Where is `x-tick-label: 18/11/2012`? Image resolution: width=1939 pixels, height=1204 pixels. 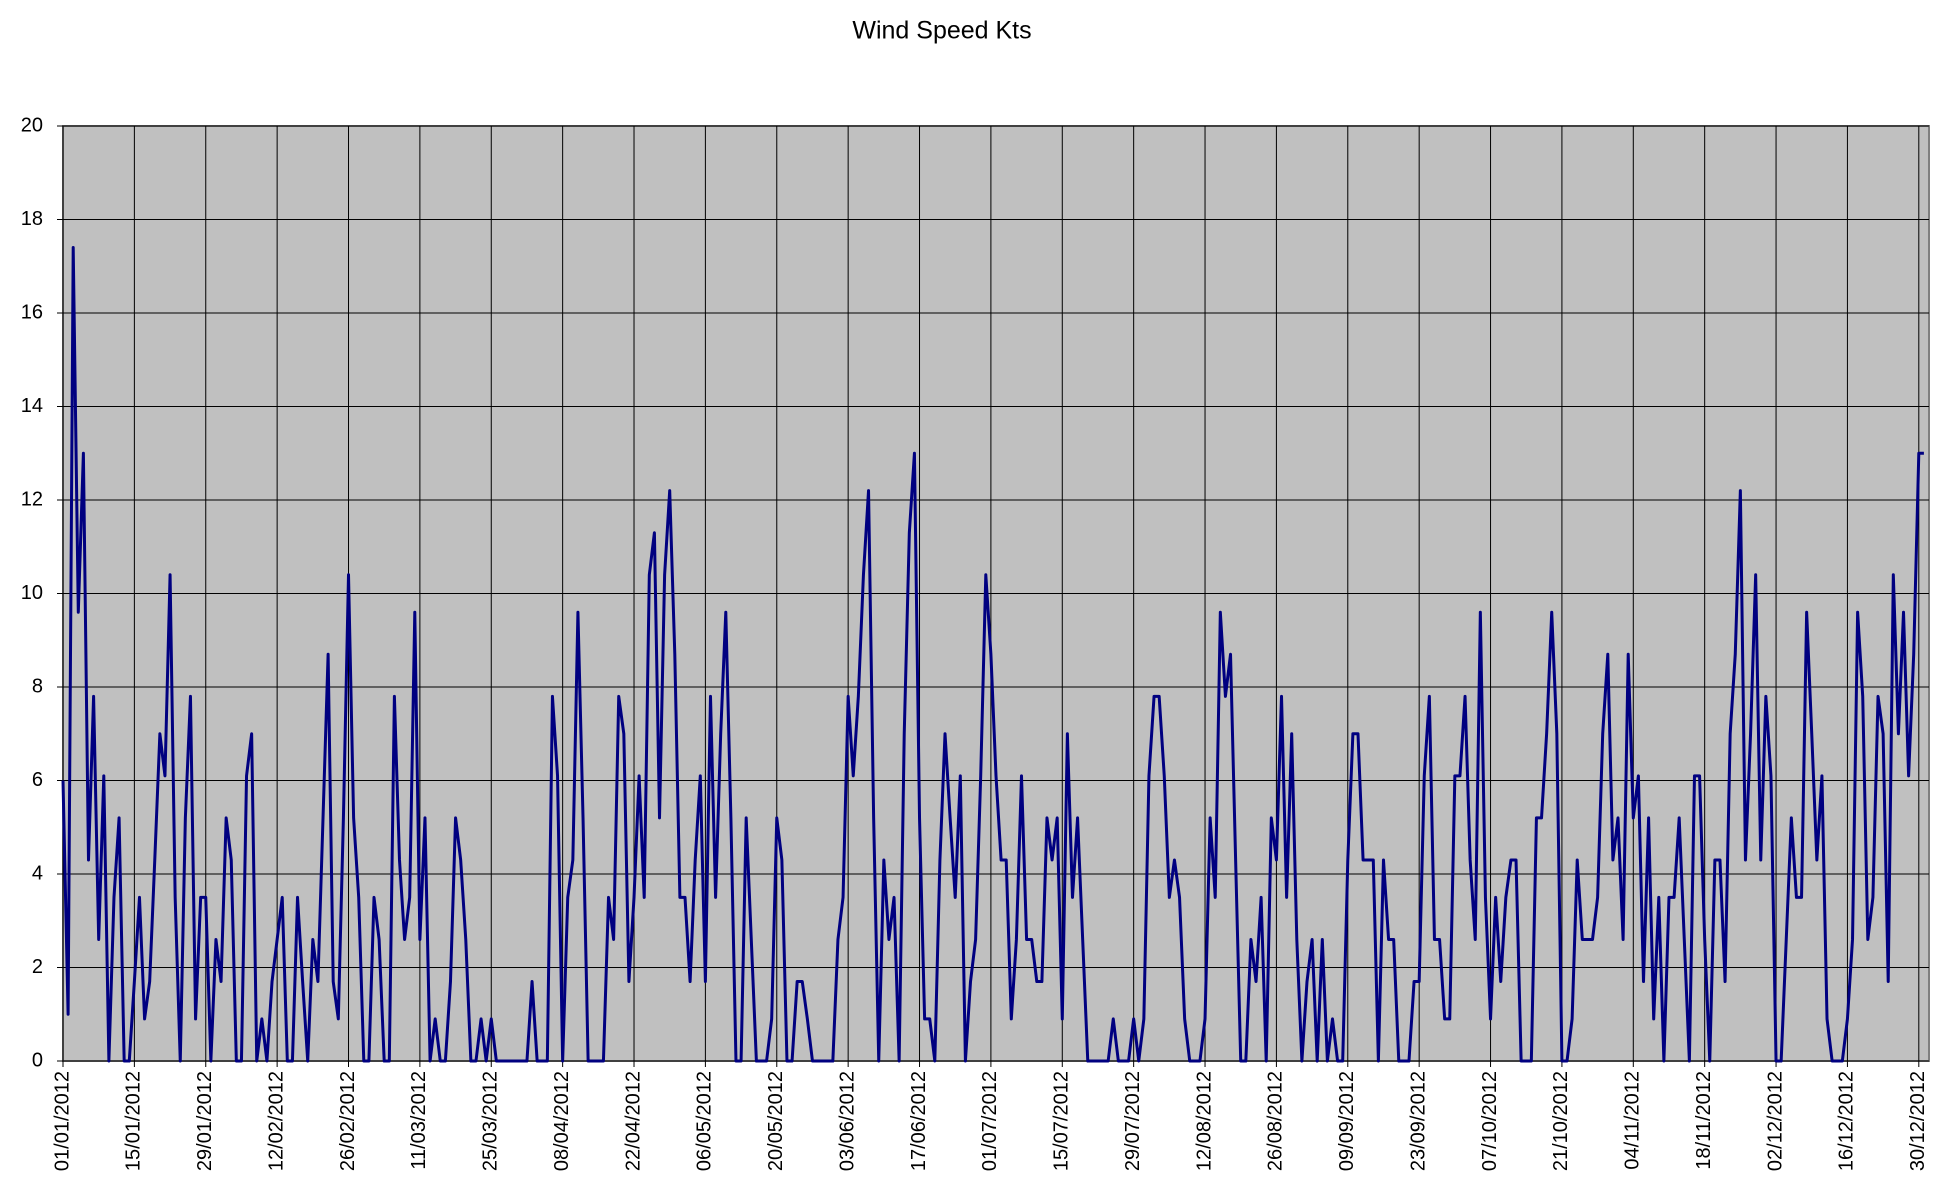
x-tick-label: 18/11/2012 is located at coordinates (1704, 1120).